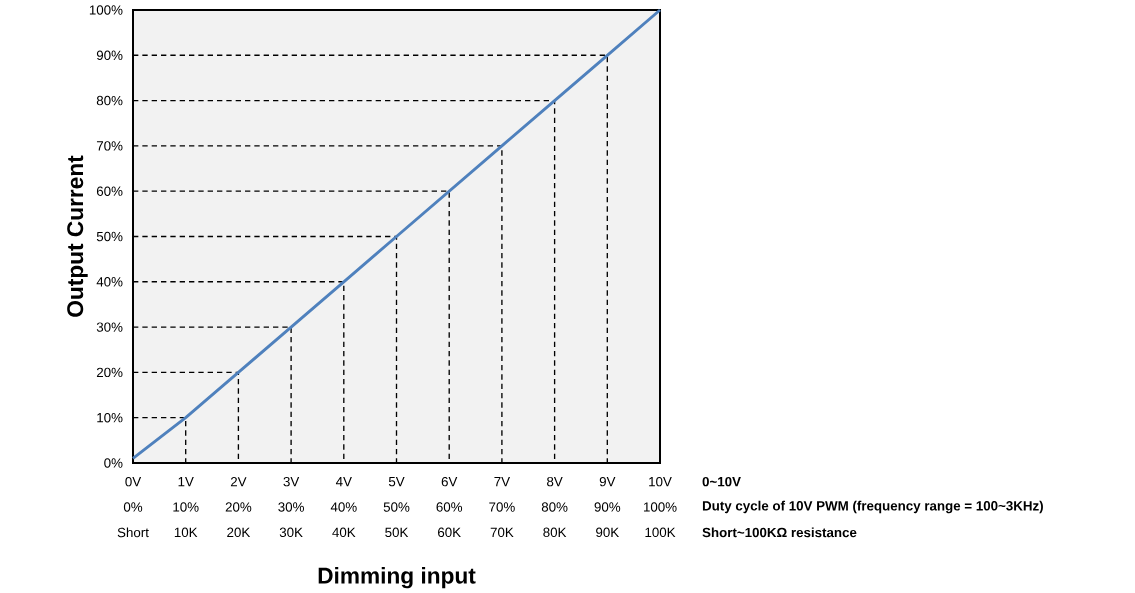 Image resolution: width=1135 pixels, height=593 pixels. What do you see at coordinates (291, 507) in the screenshot?
I see `text: 30%` at bounding box center [291, 507].